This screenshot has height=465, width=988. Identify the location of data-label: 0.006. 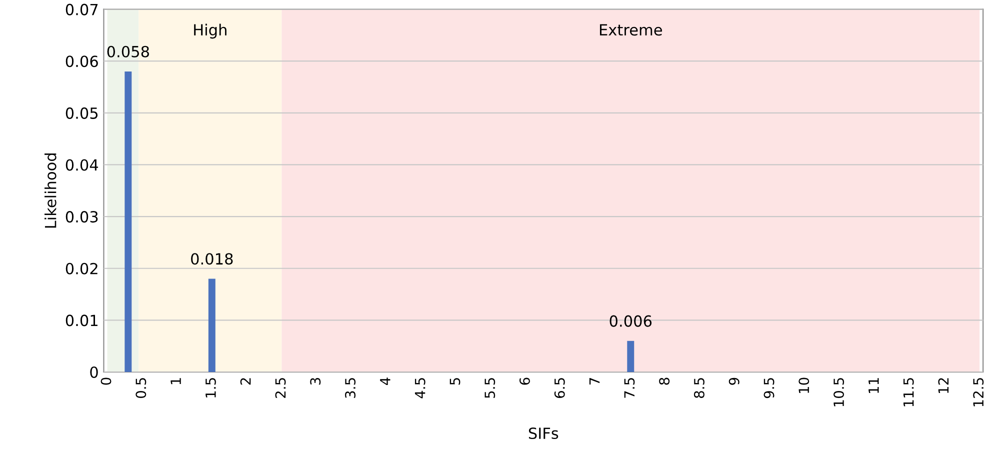
(631, 321).